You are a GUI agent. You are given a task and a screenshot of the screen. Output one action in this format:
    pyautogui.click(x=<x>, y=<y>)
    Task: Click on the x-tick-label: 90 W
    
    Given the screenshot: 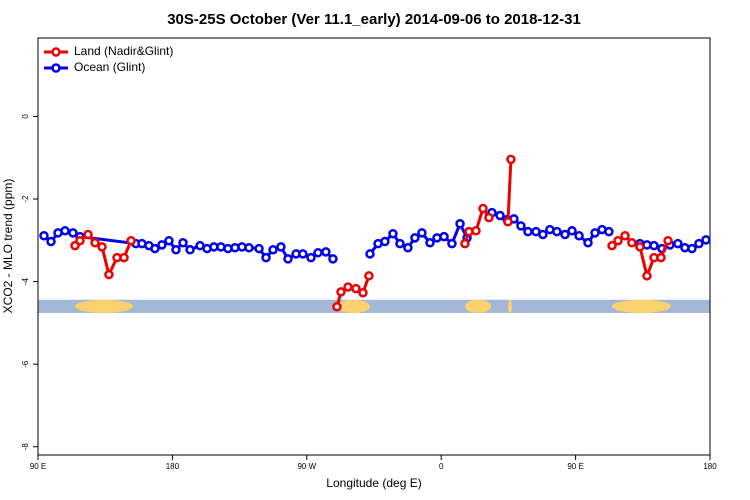 What is the action you would take?
    pyautogui.click(x=306, y=466)
    